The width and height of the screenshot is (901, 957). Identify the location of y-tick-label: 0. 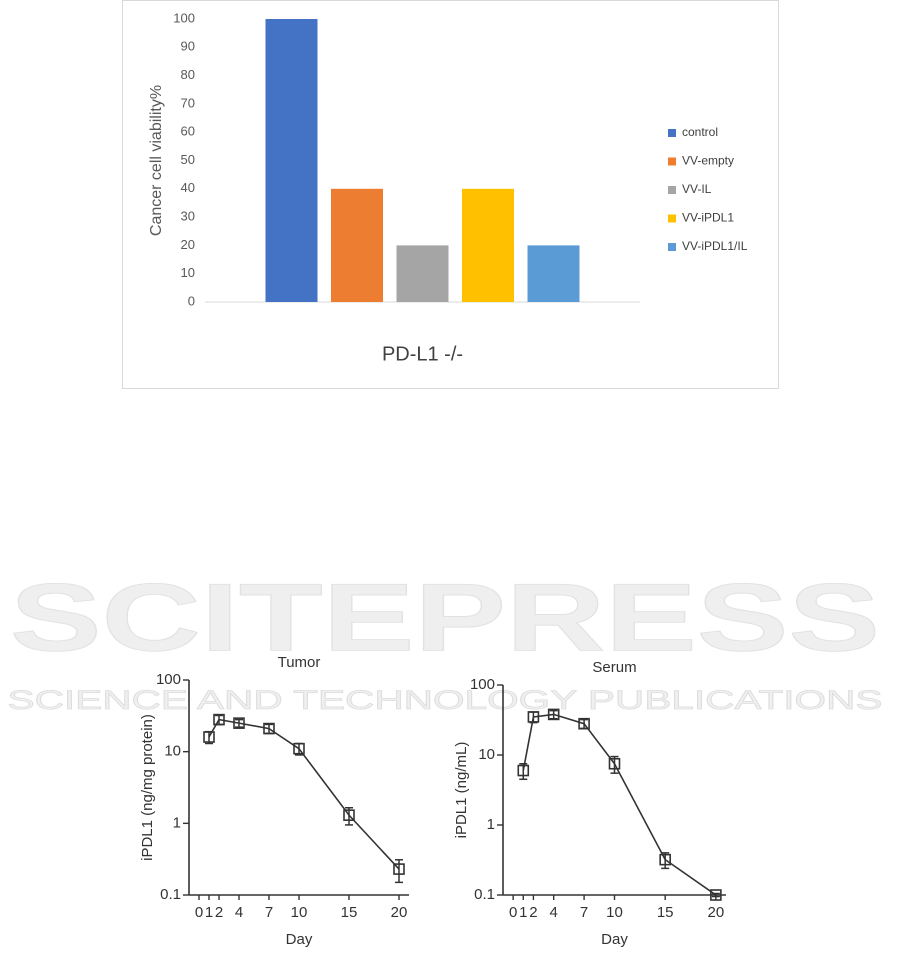
(191, 300).